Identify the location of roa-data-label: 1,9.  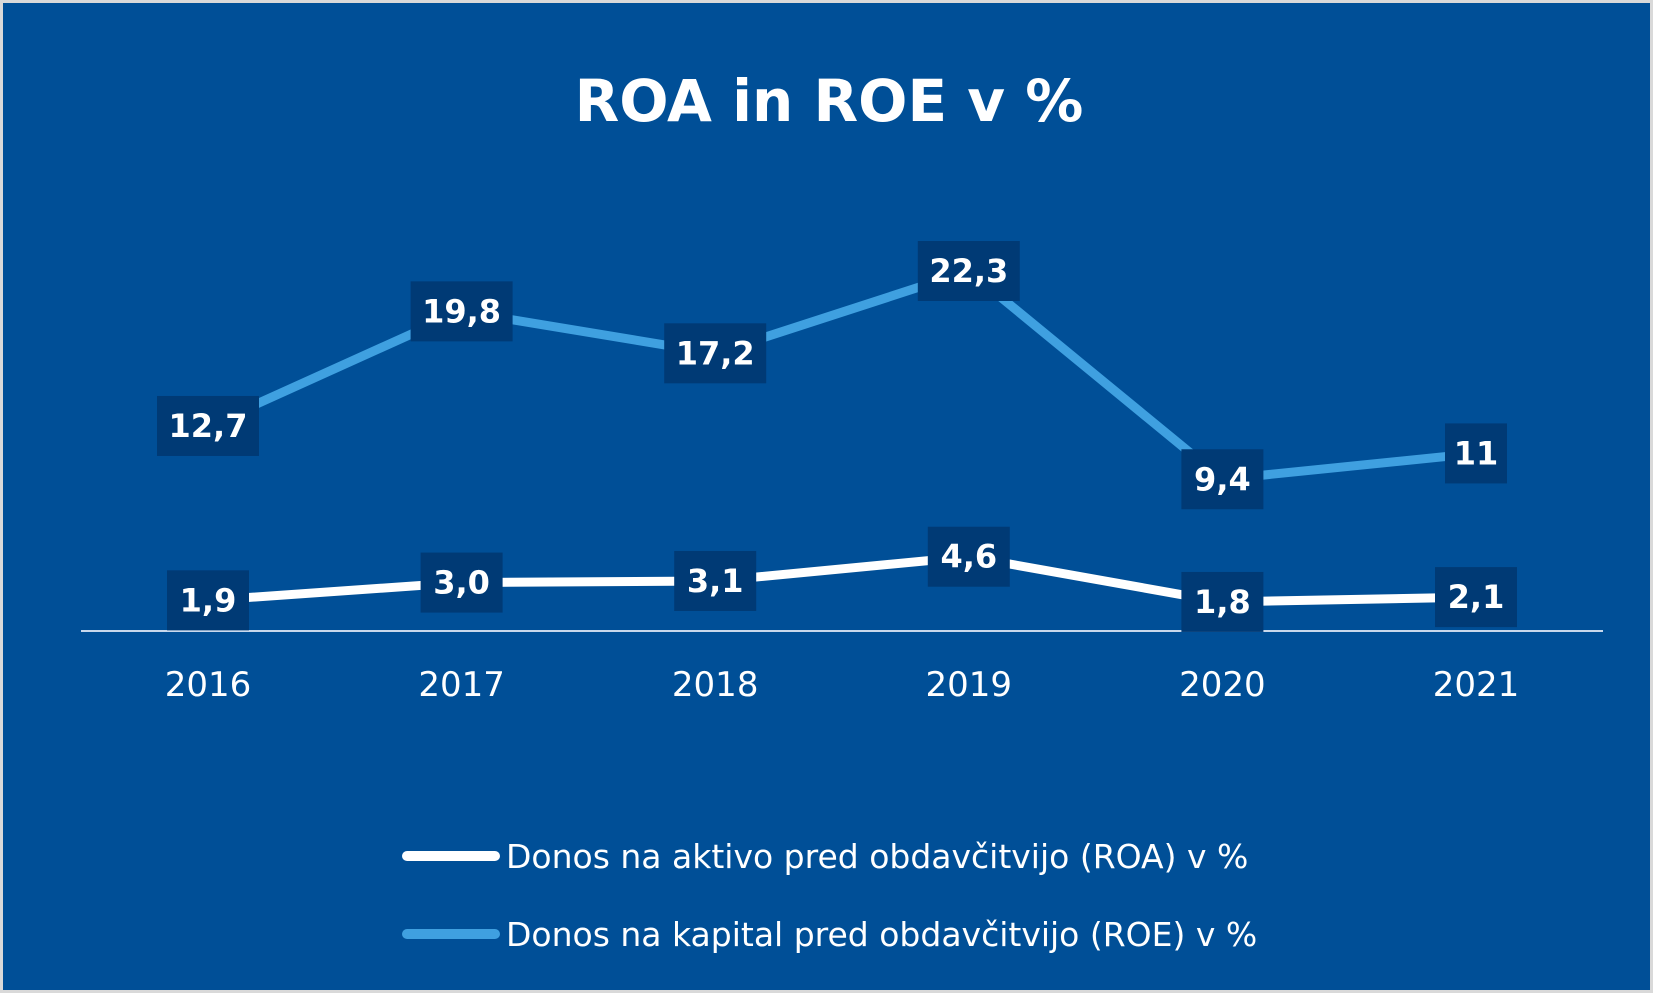
(208, 600).